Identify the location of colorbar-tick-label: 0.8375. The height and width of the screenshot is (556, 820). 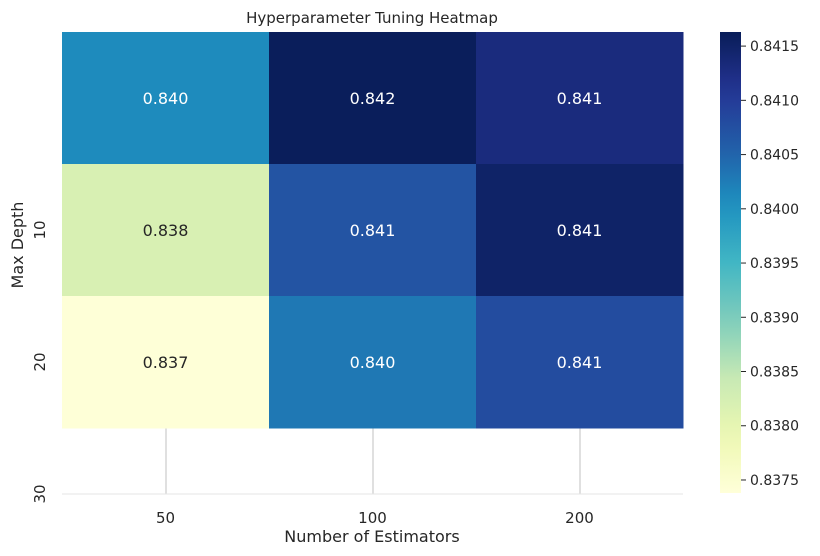
(774, 481).